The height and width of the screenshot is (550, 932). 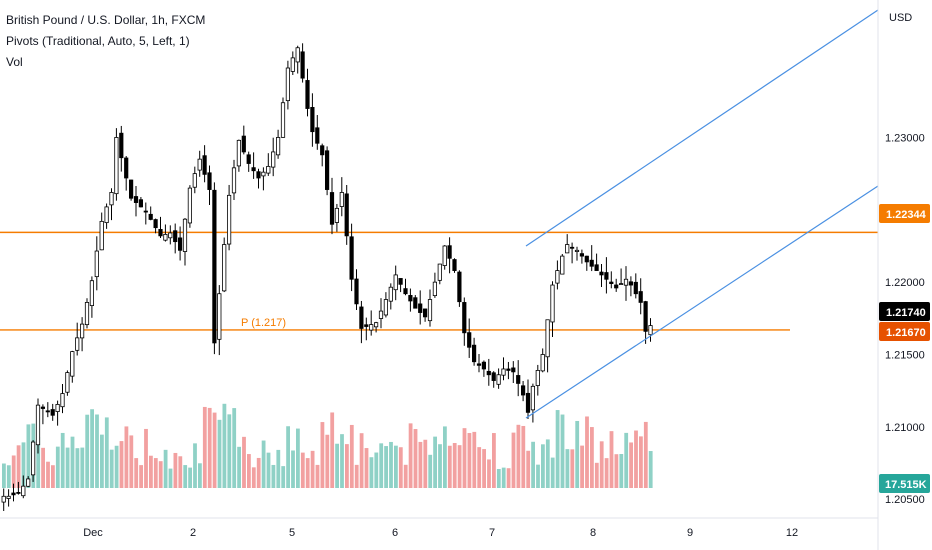 I want to click on pivots-indicator-label: Pivots (Traditional, Auto, 5, Left, 1), so click(x=98, y=41).